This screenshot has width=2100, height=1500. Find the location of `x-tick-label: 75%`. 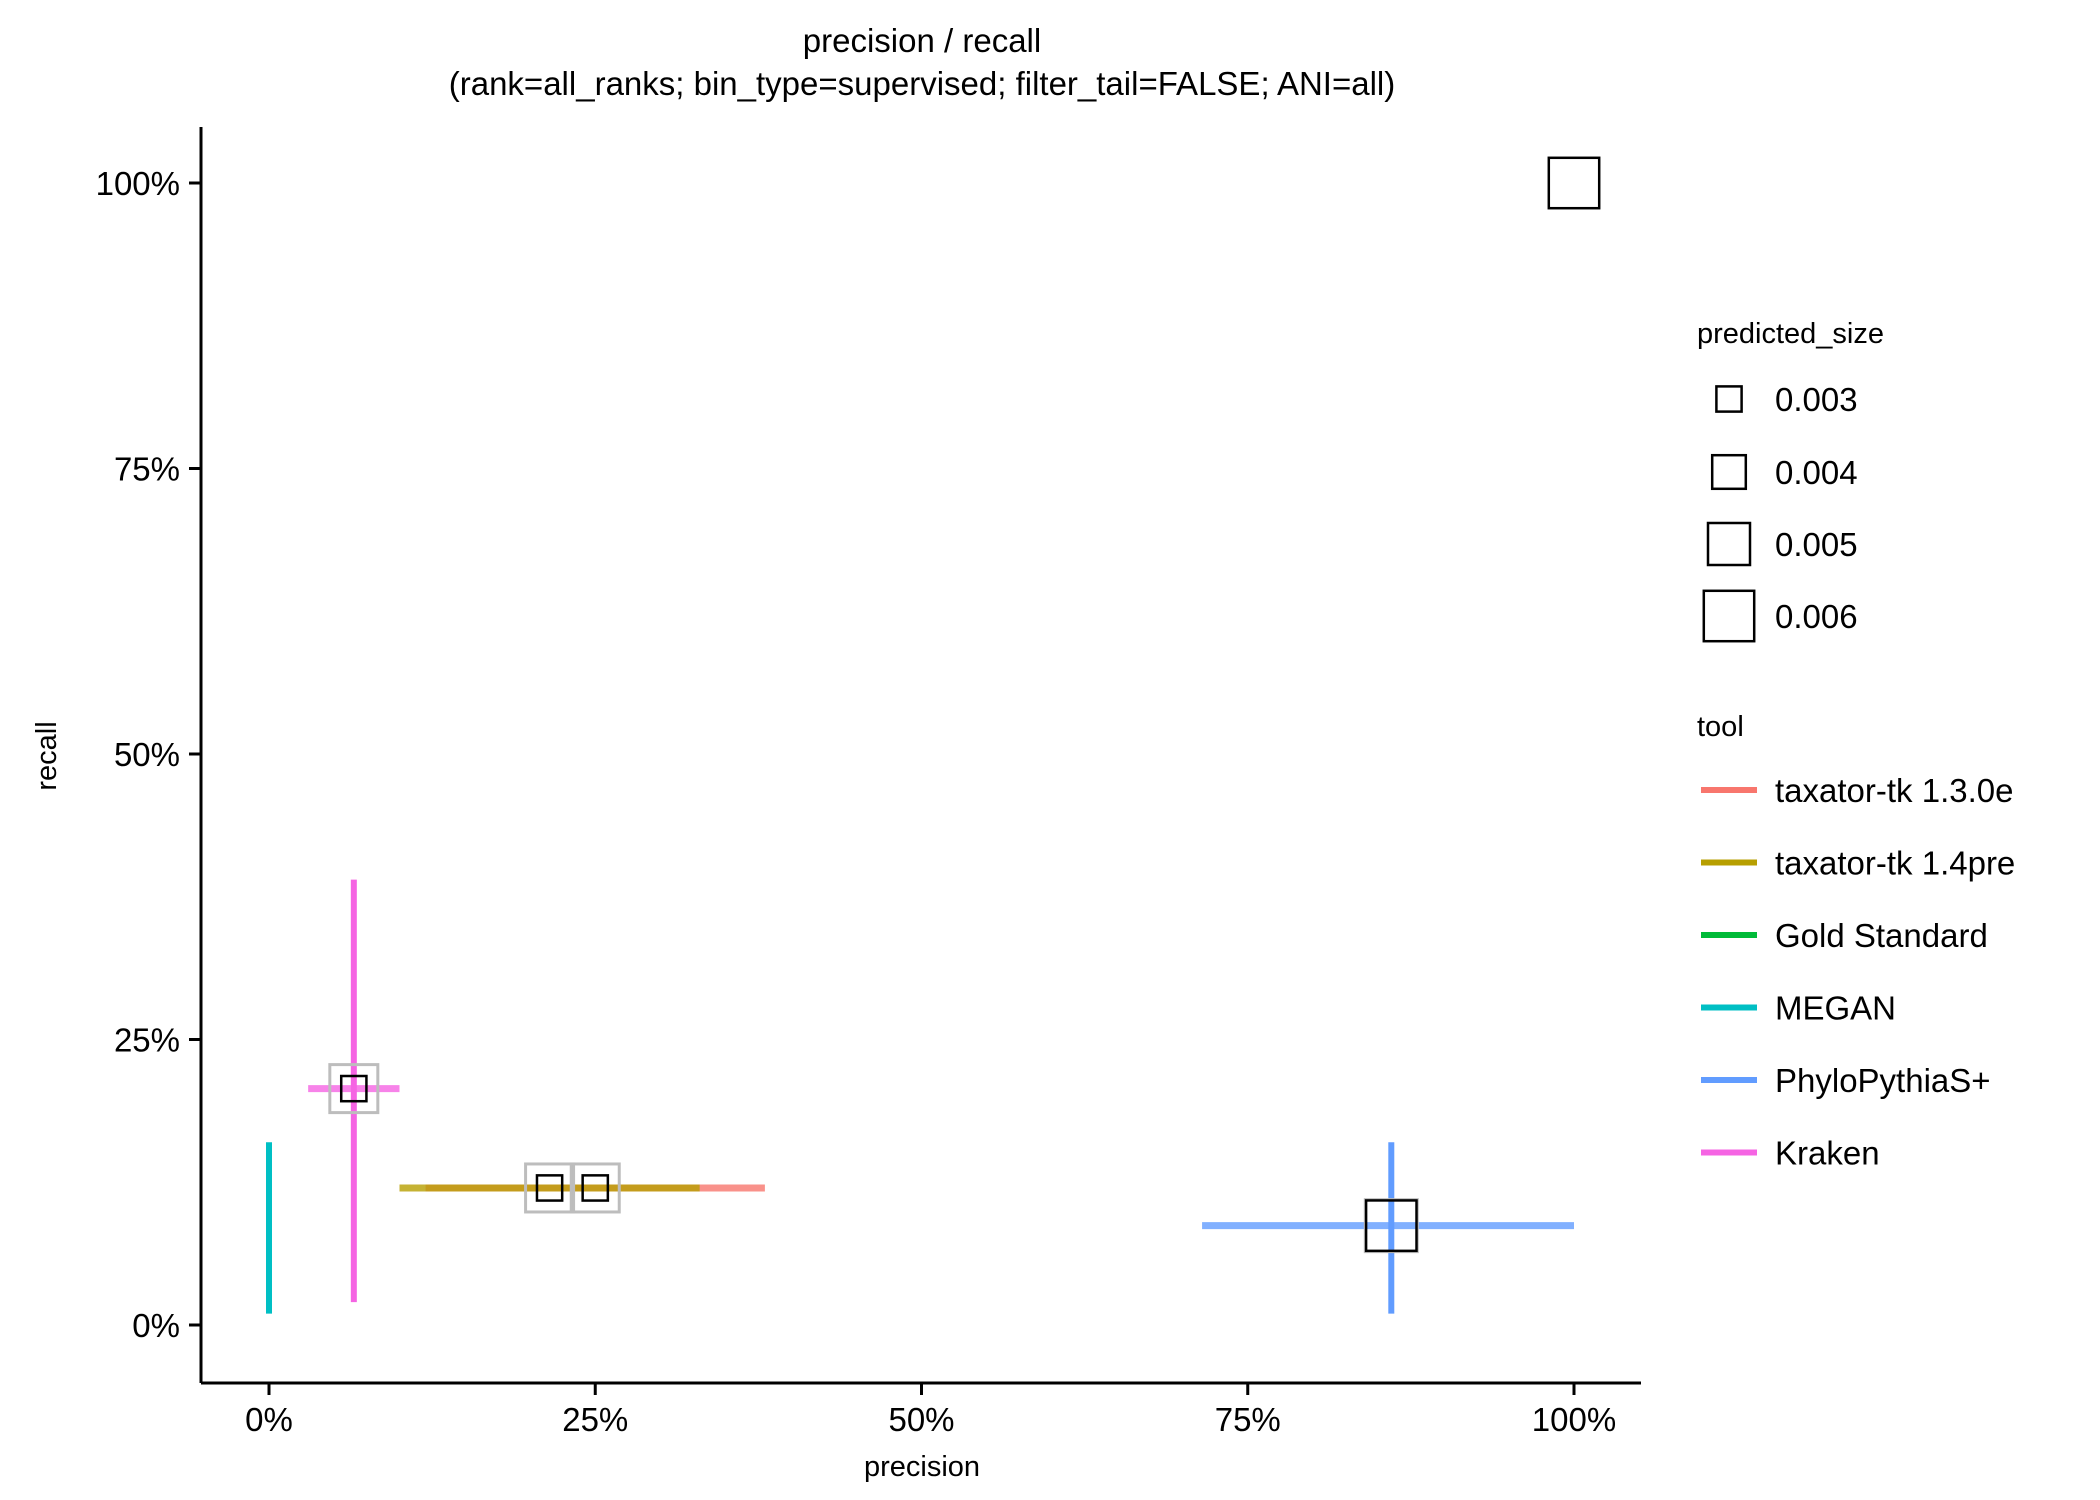

x-tick-label: 75% is located at coordinates (1248, 1419).